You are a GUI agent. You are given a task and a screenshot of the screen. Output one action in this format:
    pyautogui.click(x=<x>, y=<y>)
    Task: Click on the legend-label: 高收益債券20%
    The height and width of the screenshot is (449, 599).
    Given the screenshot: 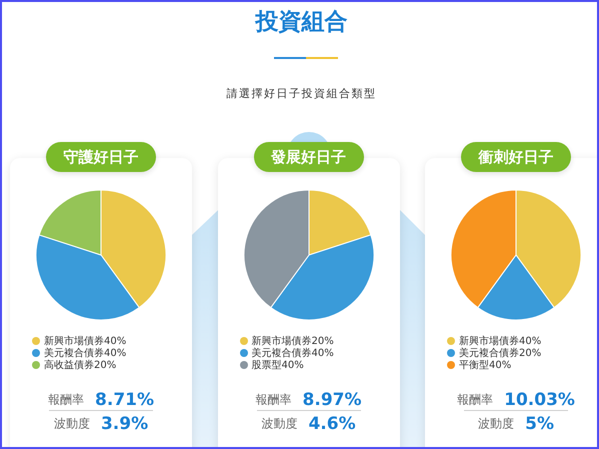 What is the action you would take?
    pyautogui.click(x=80, y=365)
    